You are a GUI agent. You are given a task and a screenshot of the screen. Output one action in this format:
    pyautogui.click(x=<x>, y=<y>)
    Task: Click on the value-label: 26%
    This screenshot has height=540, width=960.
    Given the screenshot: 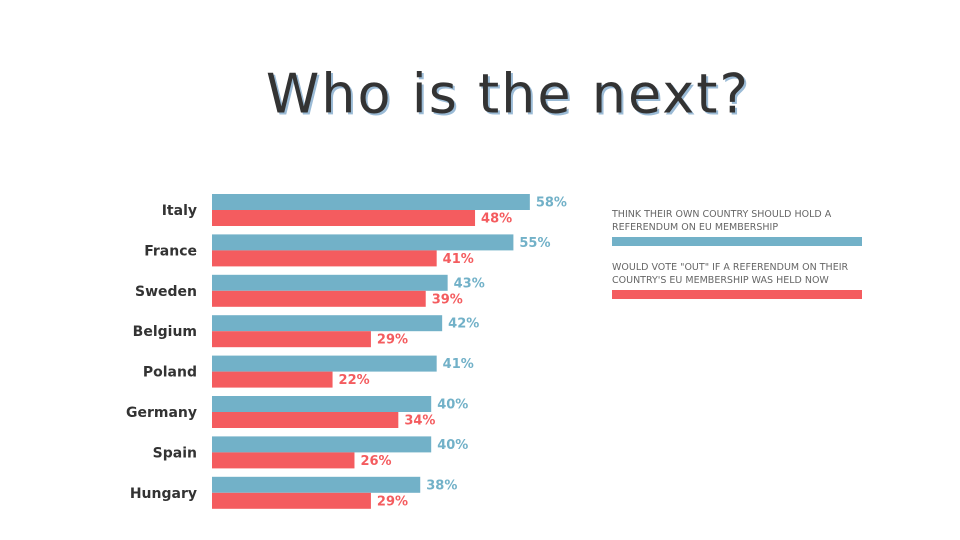 What is the action you would take?
    pyautogui.click(x=375, y=461)
    